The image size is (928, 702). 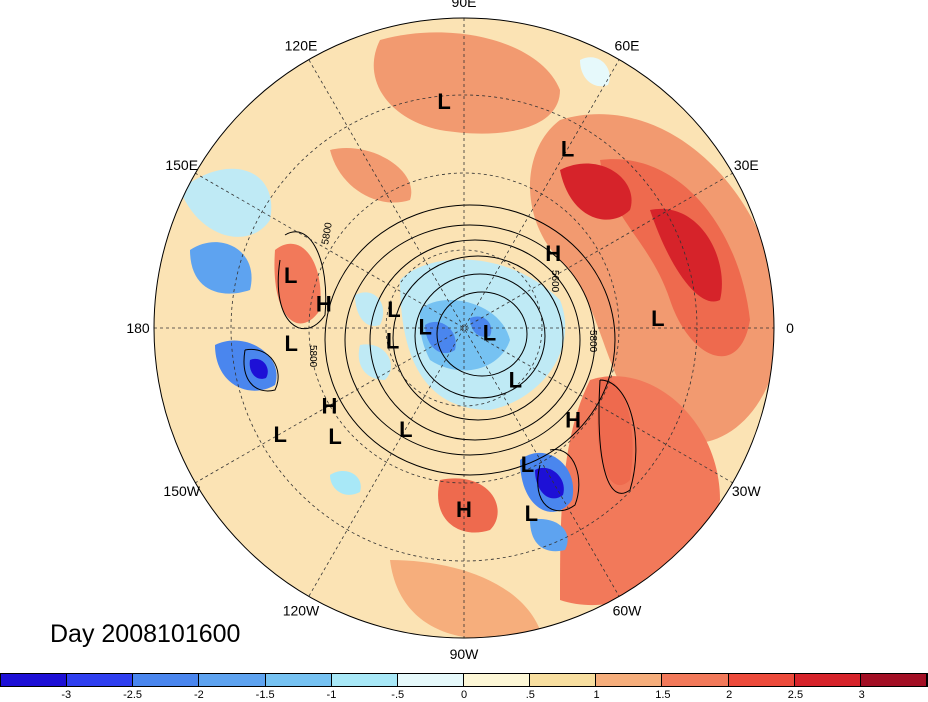 What do you see at coordinates (301, 46) in the screenshot?
I see `longitude-label: 120E` at bounding box center [301, 46].